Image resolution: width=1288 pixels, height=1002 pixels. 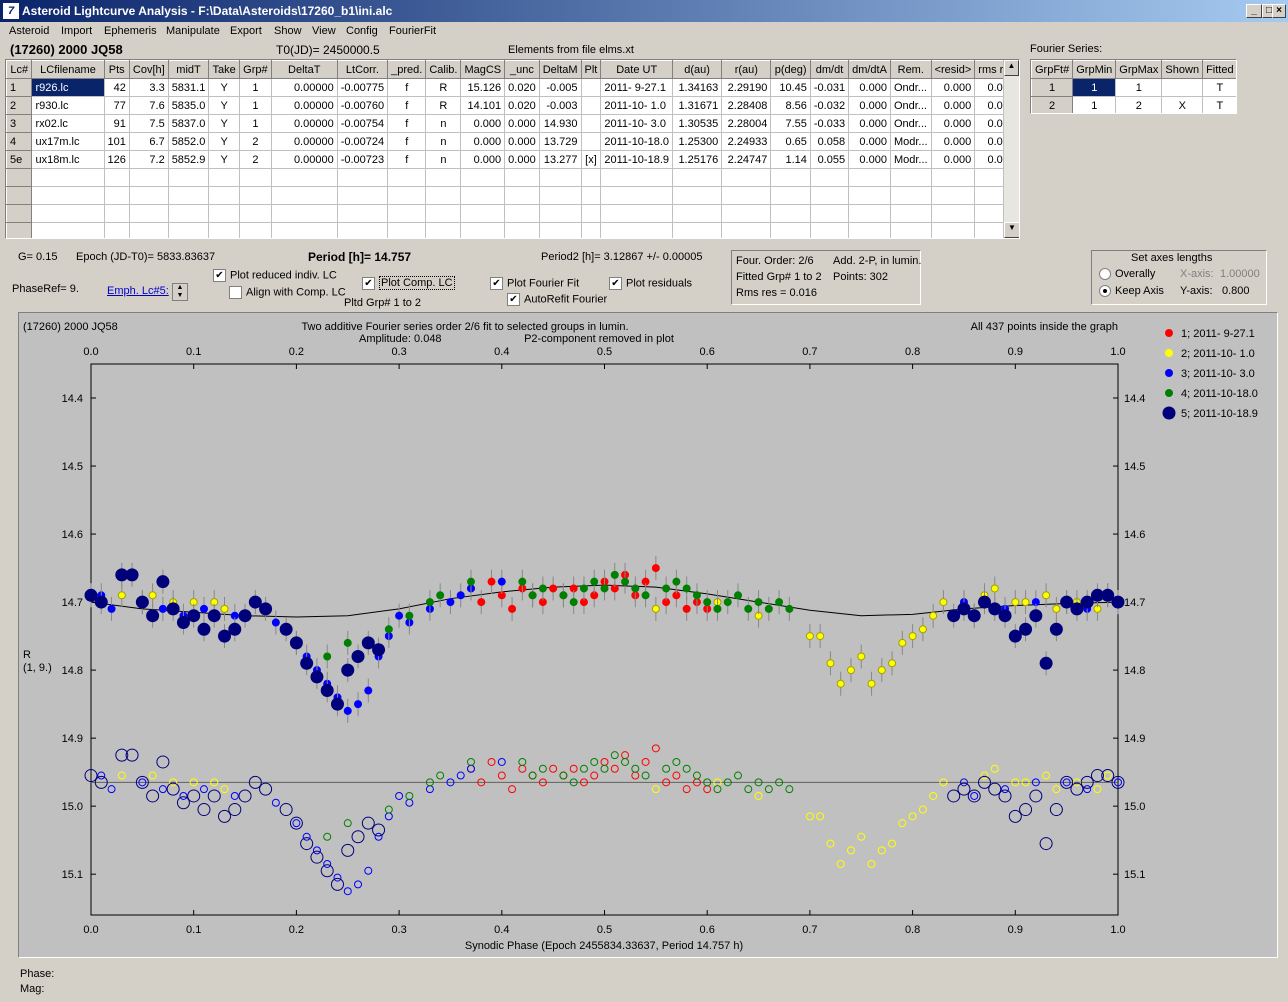 What do you see at coordinates (189, 123) in the screenshot?
I see `table-cell: 5837.0` at bounding box center [189, 123].